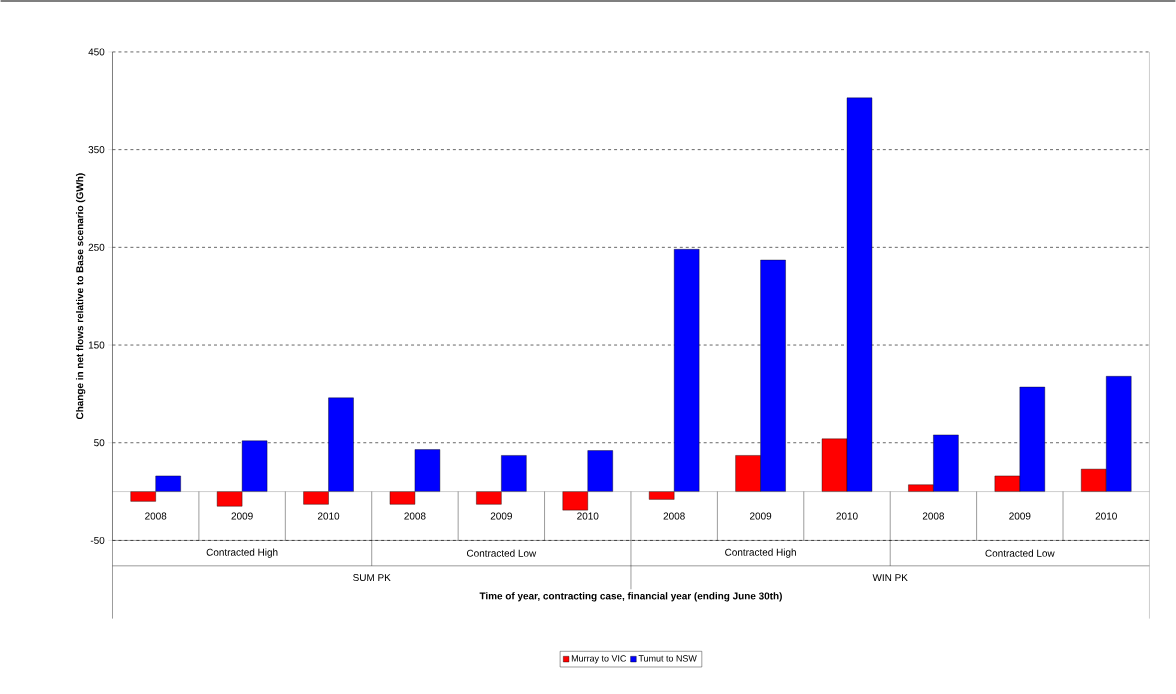 The image size is (1176, 694). What do you see at coordinates (96, 149) in the screenshot?
I see `y-tick-label: 350` at bounding box center [96, 149].